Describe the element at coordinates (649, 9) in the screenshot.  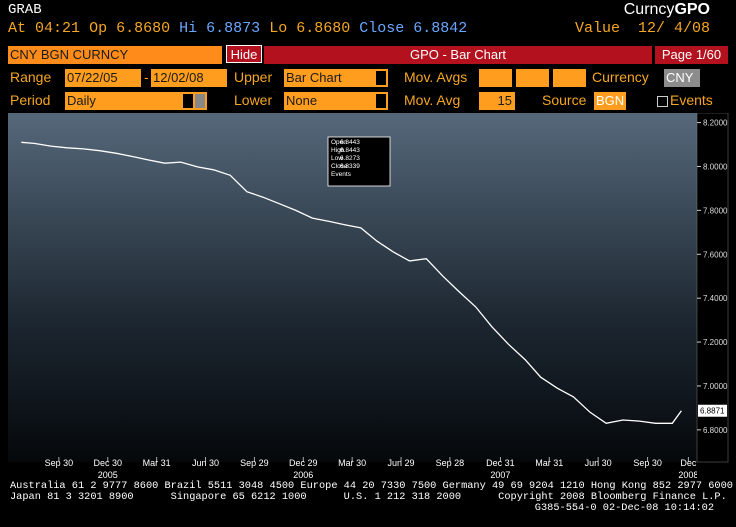
I see `market: Curncy` at that location.